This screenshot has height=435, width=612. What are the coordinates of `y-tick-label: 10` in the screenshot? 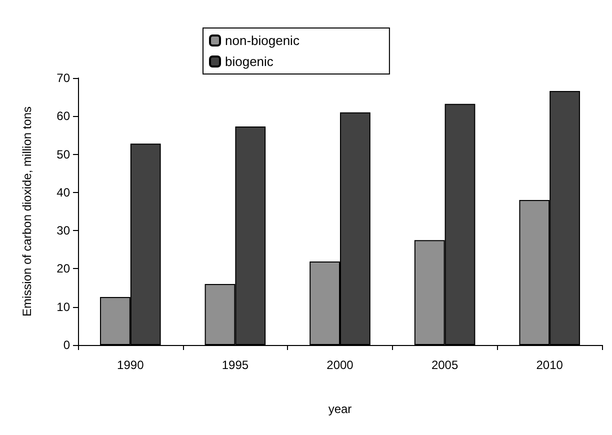 It's located at (63, 307).